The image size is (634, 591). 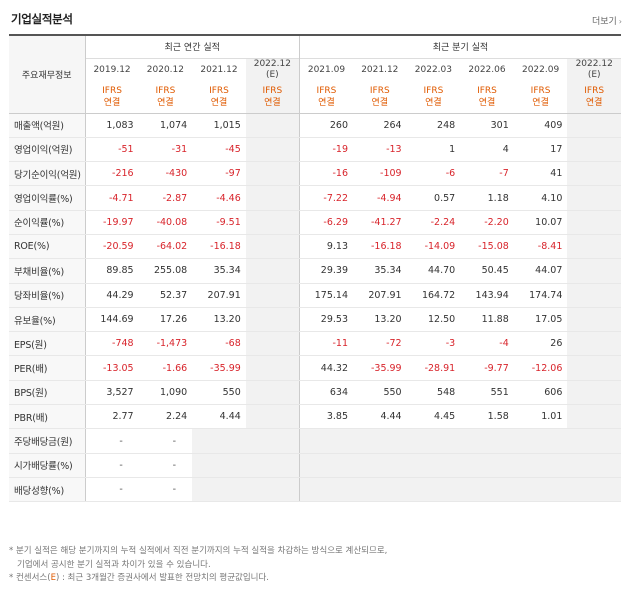 I want to click on row-label: 배당성향(%), so click(x=47, y=490).